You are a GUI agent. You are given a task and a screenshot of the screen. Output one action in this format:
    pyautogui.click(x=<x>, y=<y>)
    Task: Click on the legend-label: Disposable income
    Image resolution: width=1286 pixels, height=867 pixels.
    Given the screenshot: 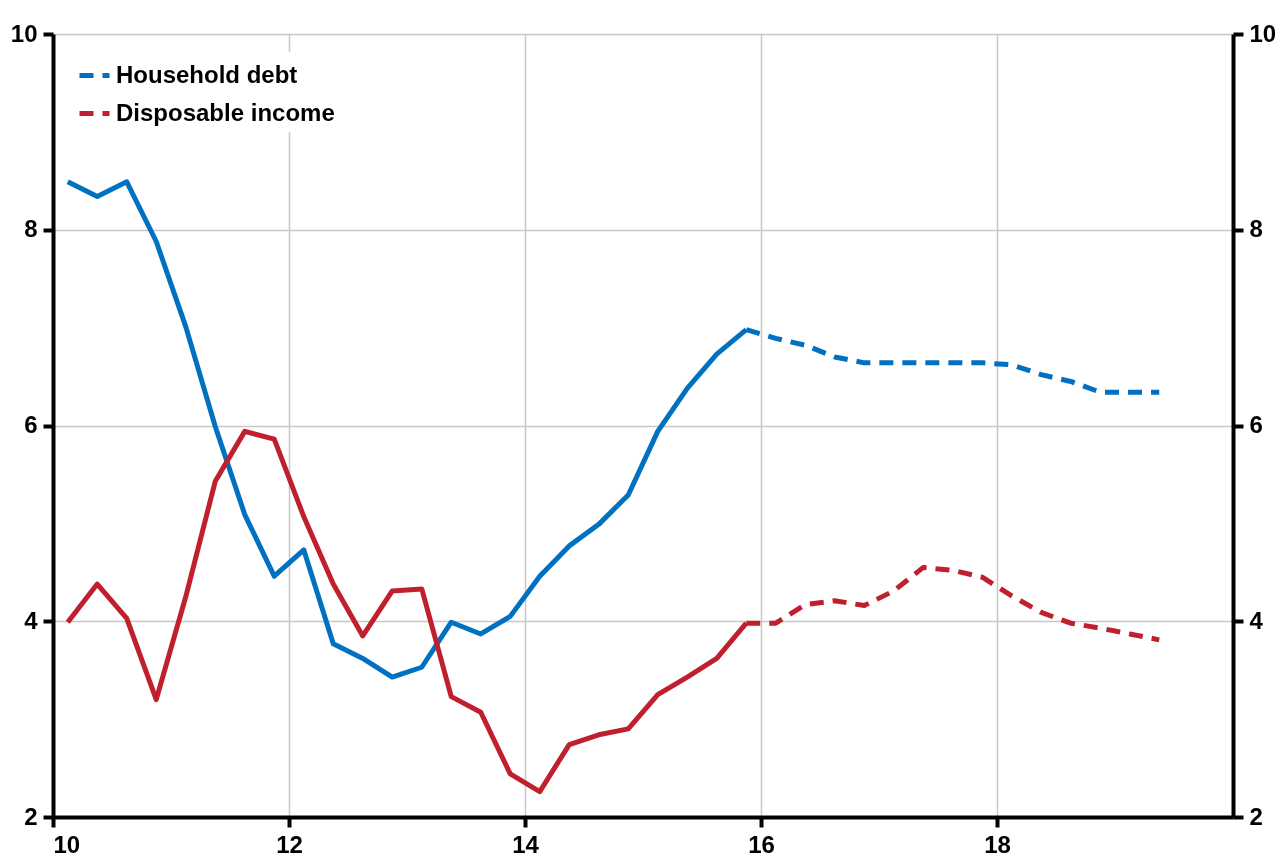 What is the action you would take?
    pyautogui.click(x=225, y=112)
    